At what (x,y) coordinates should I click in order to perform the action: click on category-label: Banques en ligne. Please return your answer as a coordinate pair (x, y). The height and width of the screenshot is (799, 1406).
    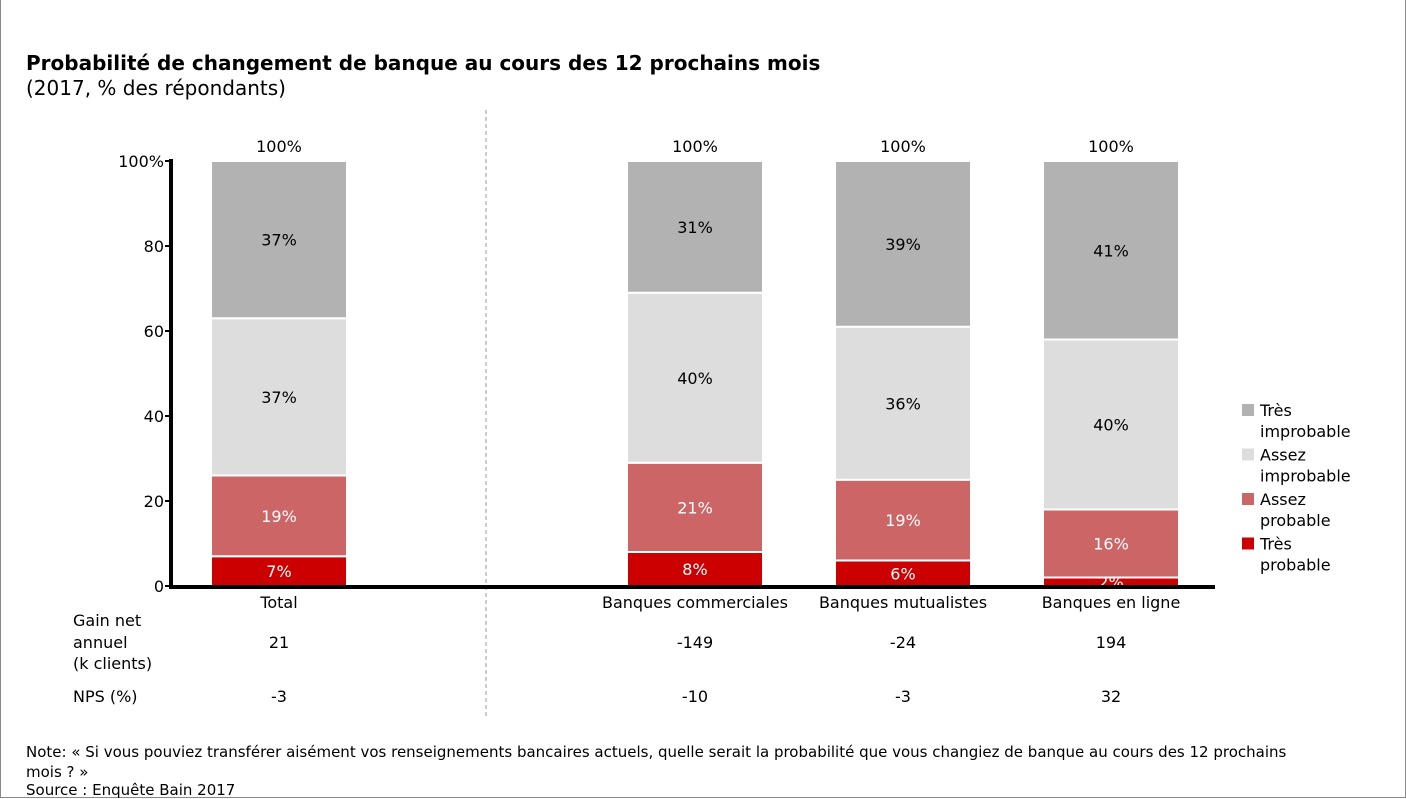
    Looking at the image, I should click on (1111, 602).